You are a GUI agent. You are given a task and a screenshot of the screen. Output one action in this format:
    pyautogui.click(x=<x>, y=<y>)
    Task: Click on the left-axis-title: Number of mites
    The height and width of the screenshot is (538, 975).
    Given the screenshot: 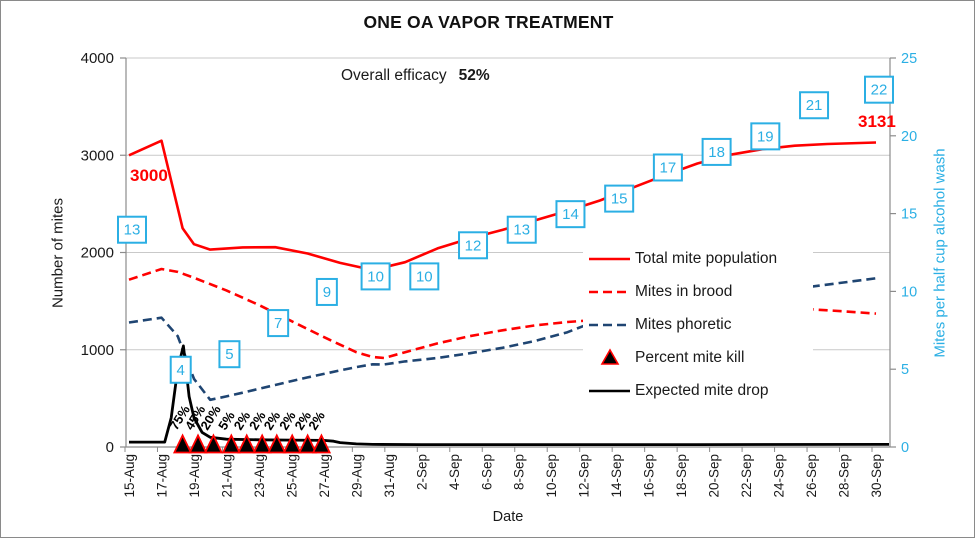 What is the action you would take?
    pyautogui.click(x=58, y=253)
    